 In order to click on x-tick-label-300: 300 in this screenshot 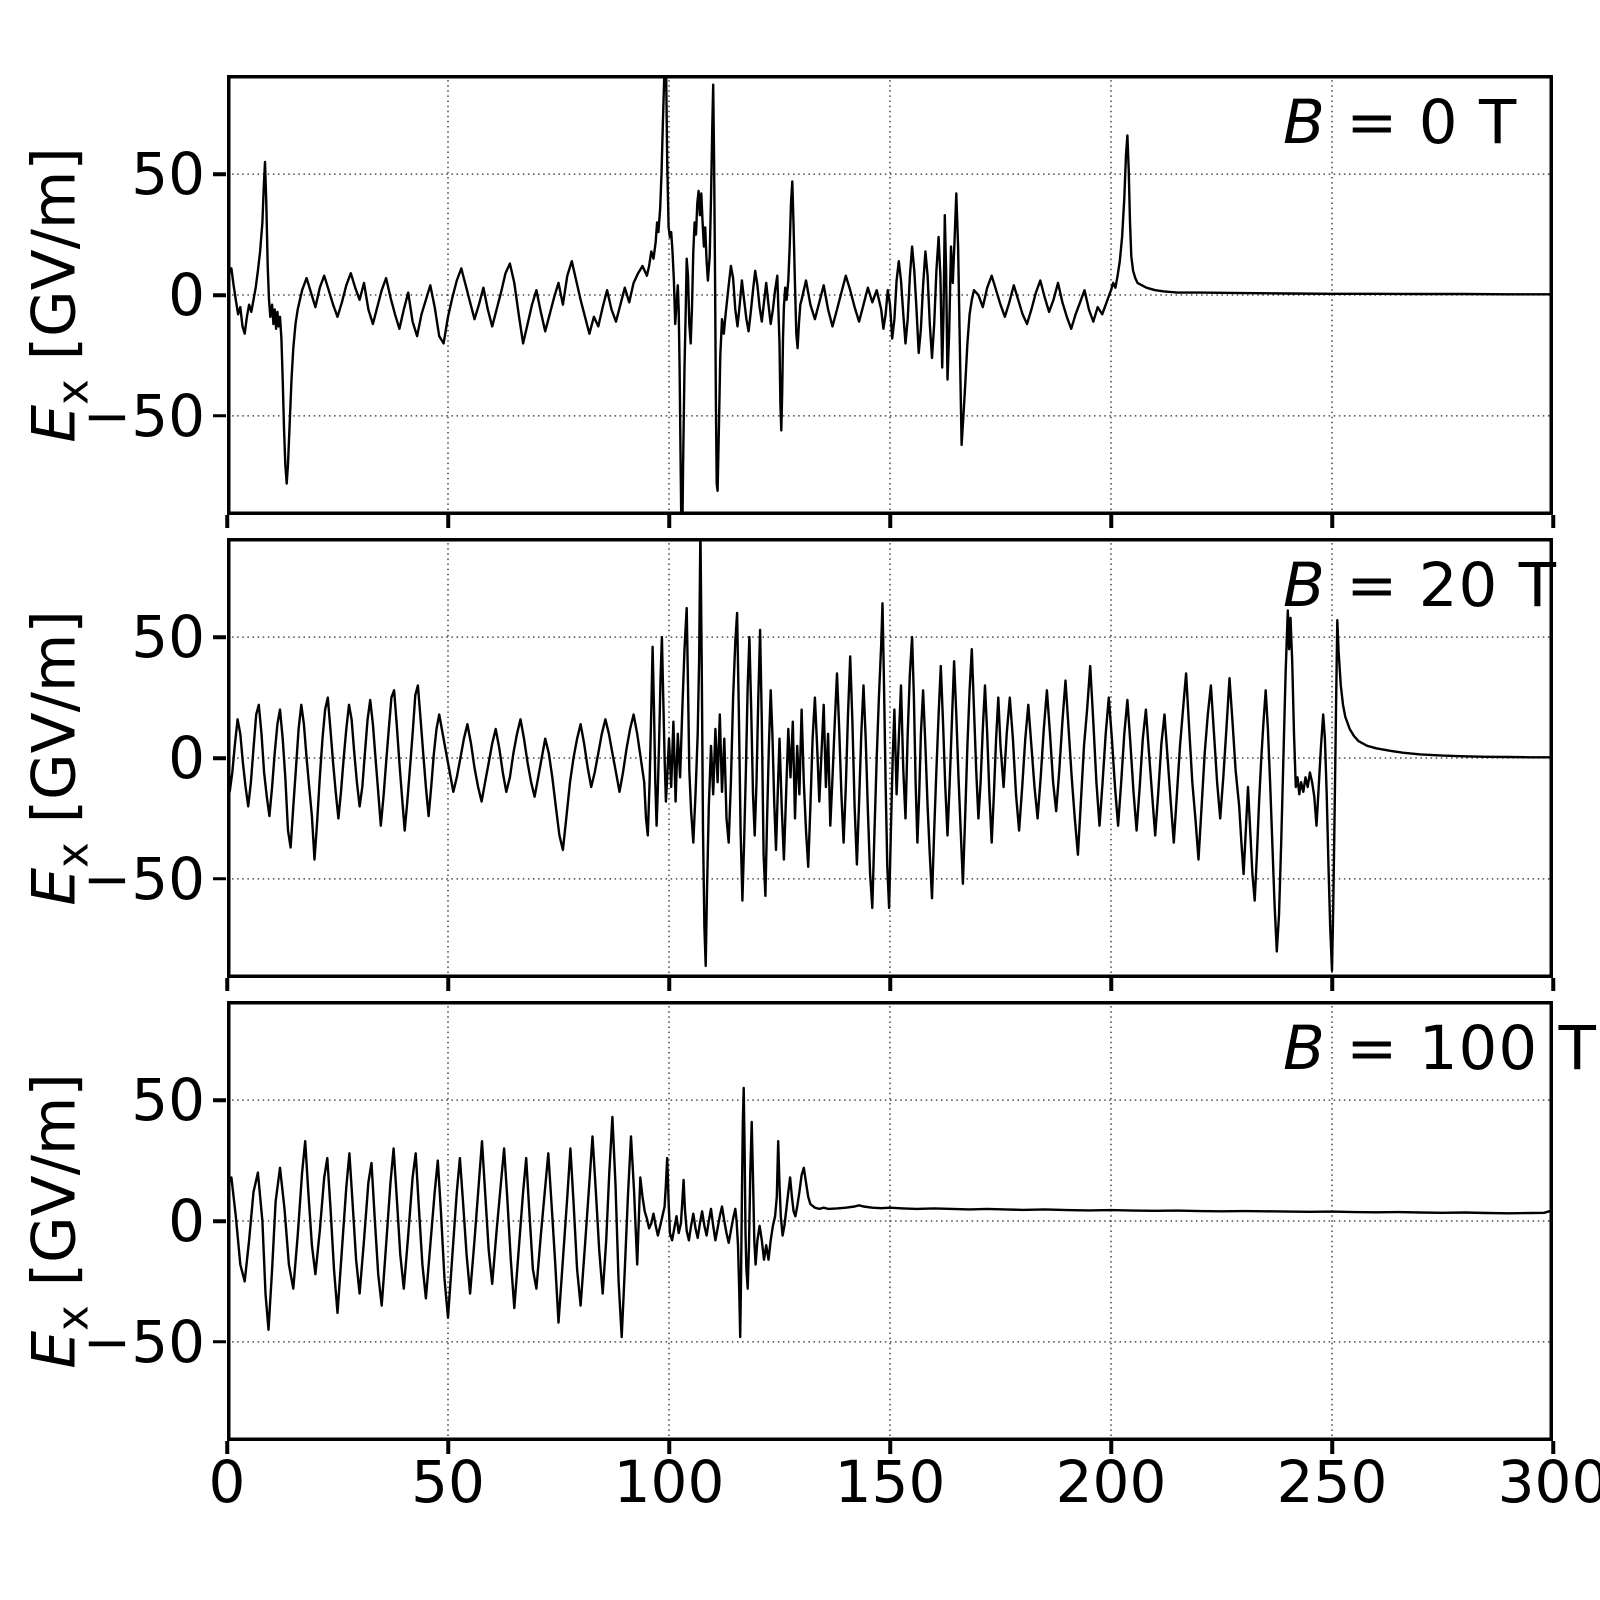, I will do `click(1548, 1482)`.